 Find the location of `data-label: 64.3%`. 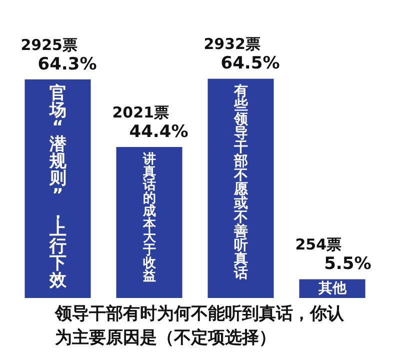

data-label: 64.3% is located at coordinates (67, 64).